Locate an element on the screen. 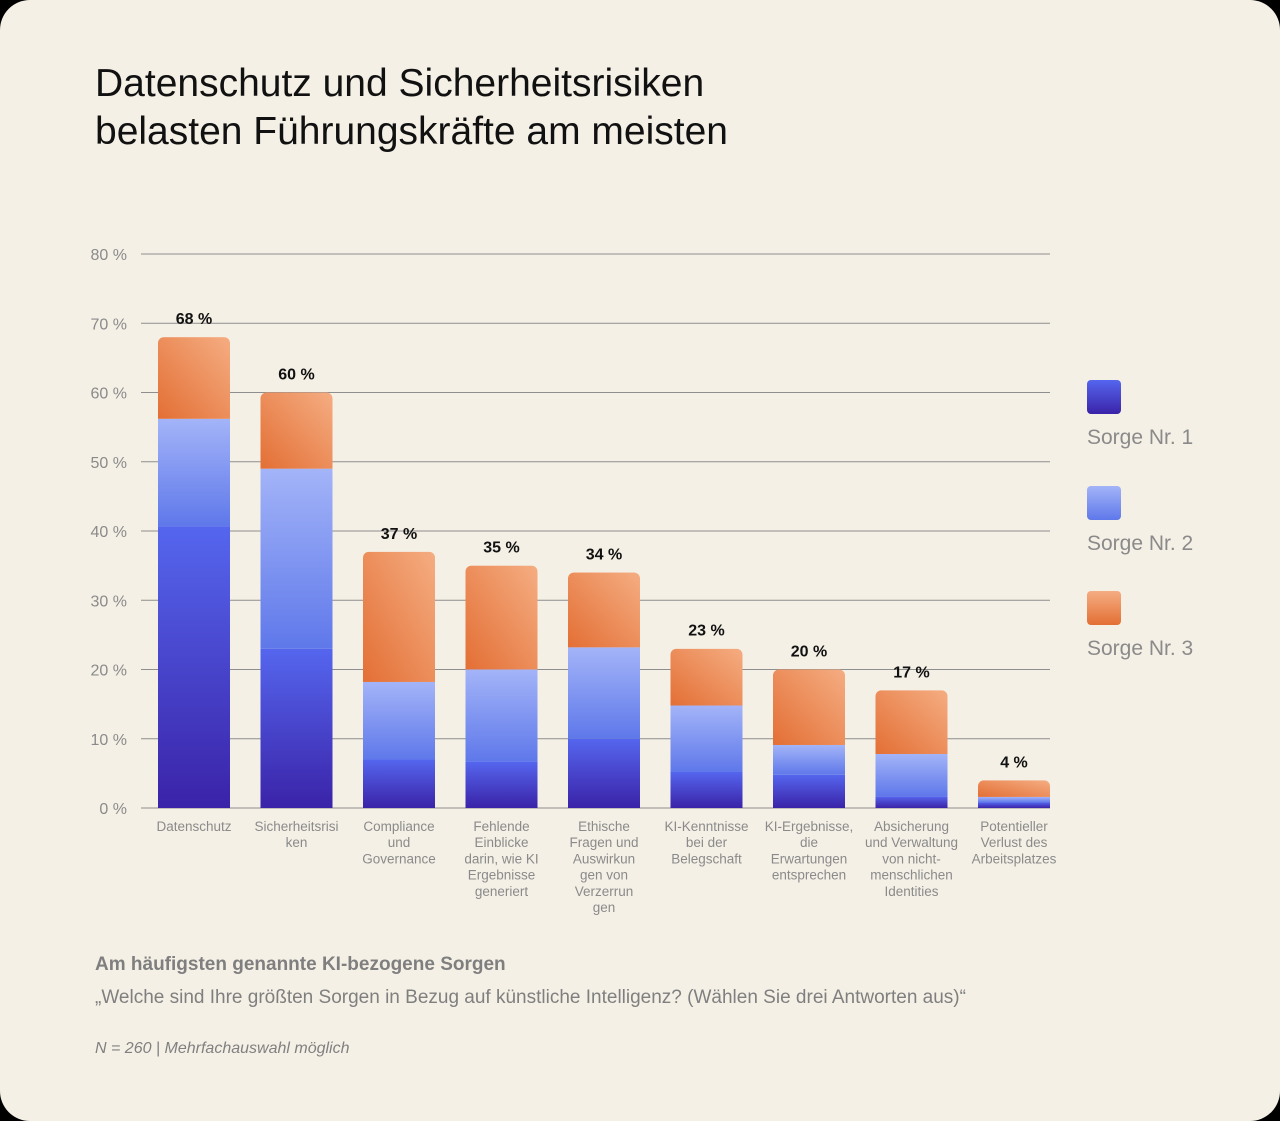  legend-item-sorge-3: Sorge Nr. 3 is located at coordinates (1177, 644).